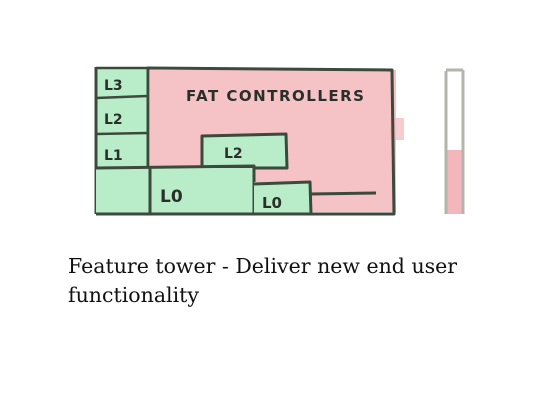 The image size is (547, 407). What do you see at coordinates (113, 86) in the screenshot?
I see `l3-label: L3` at bounding box center [113, 86].